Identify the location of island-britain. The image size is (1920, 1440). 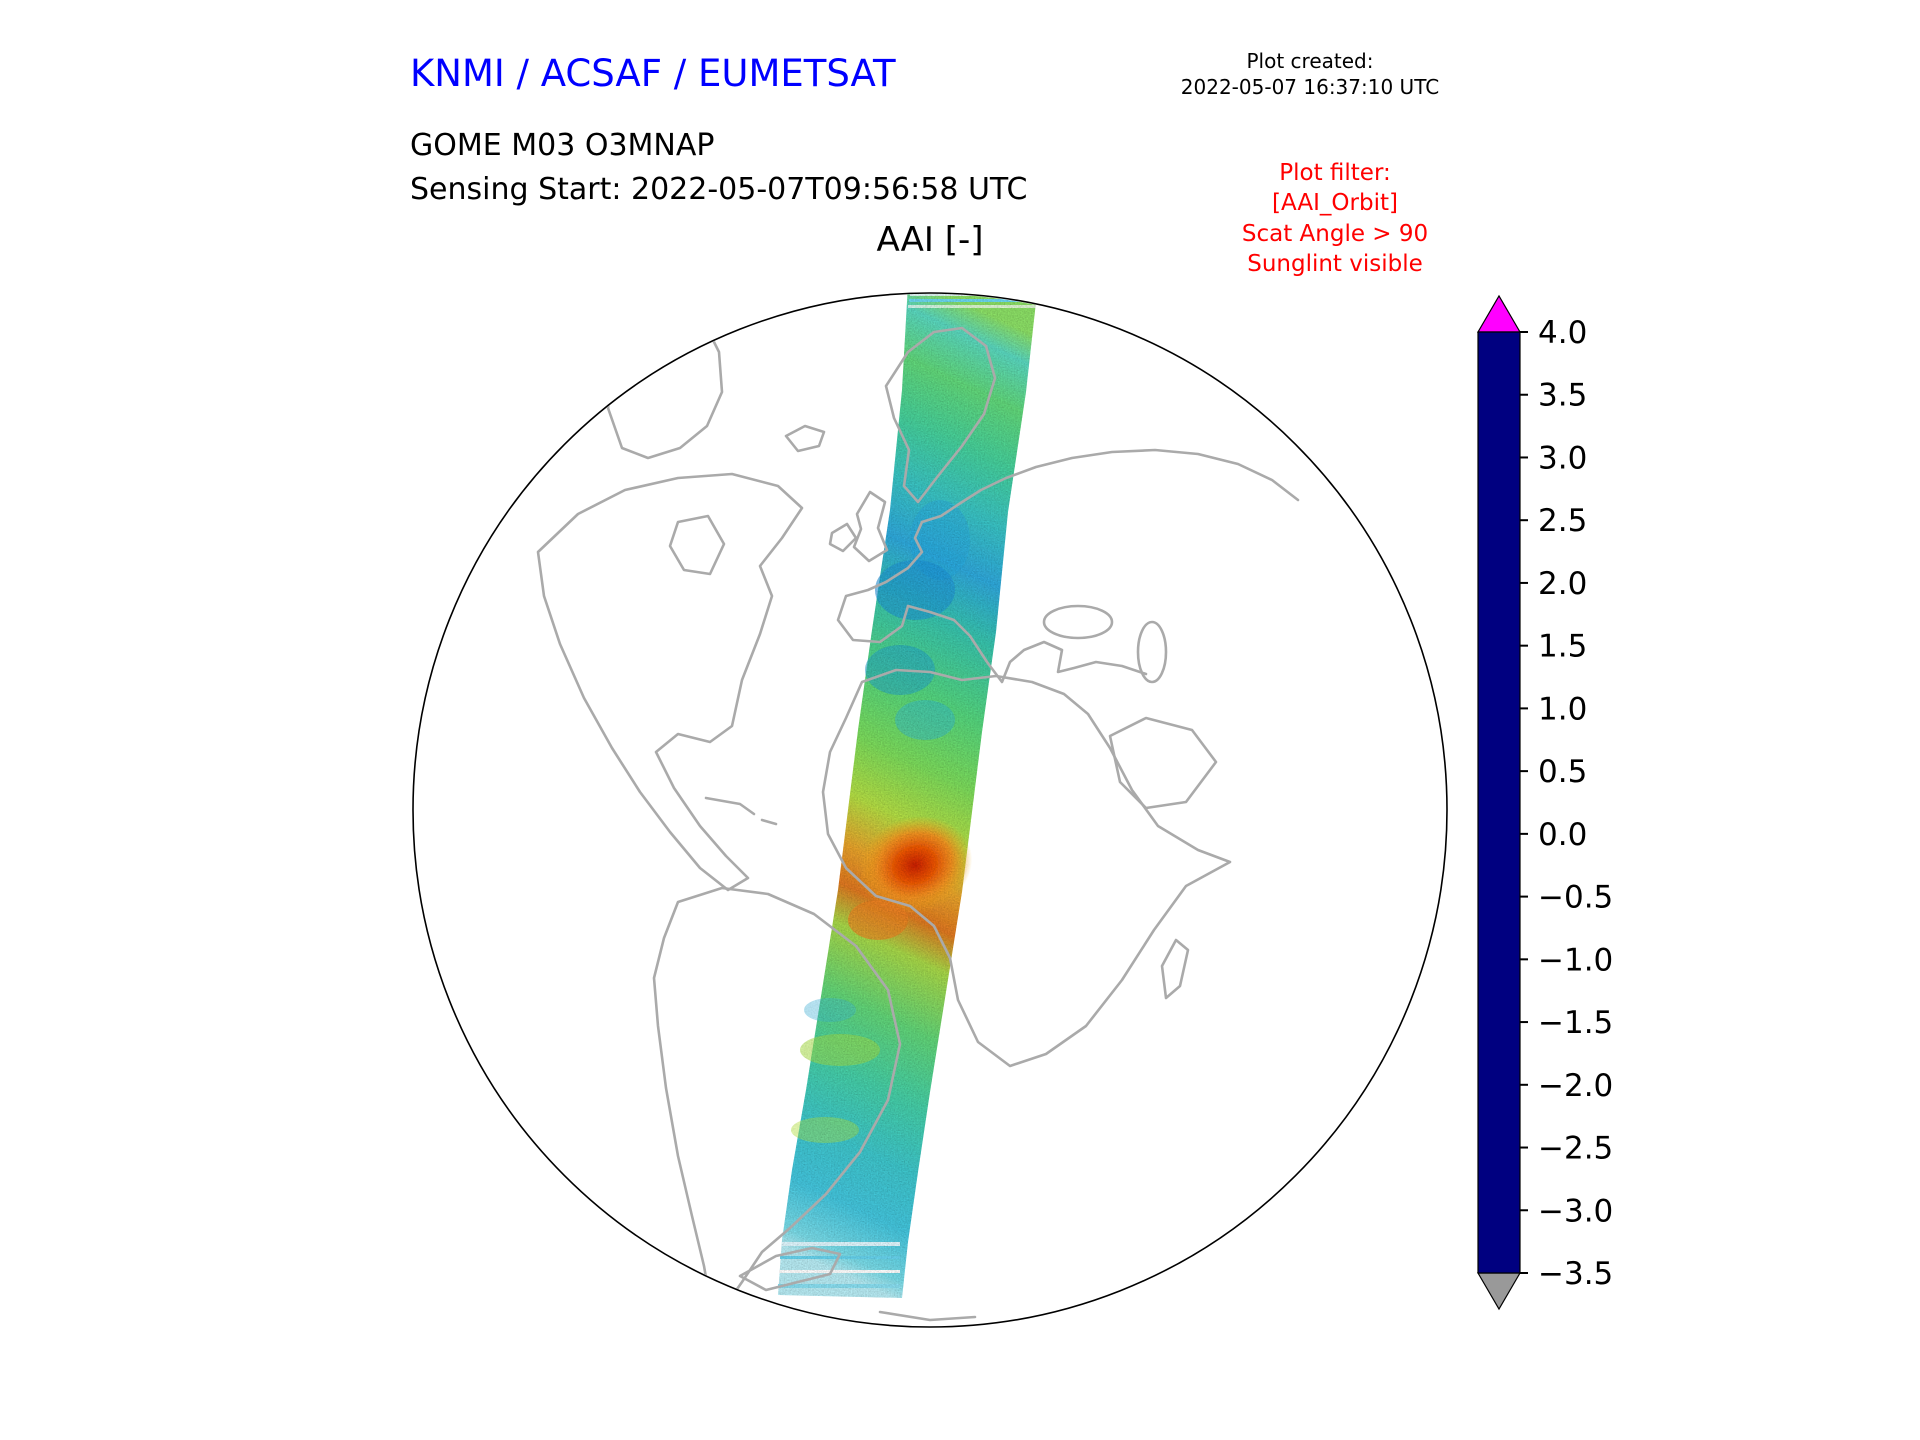
(870, 526).